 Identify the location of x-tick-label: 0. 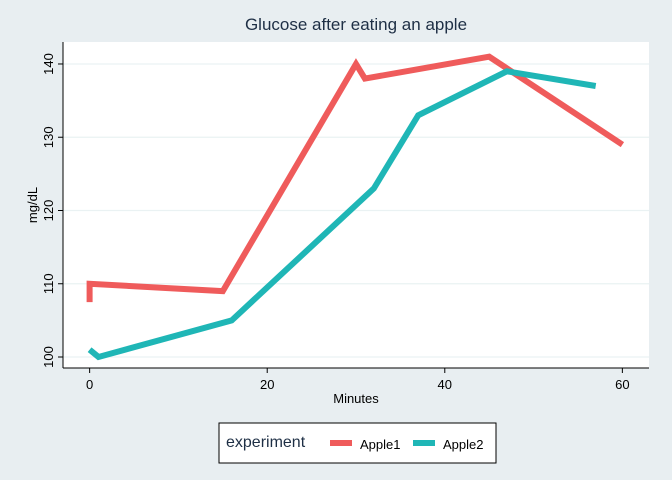
(89, 384).